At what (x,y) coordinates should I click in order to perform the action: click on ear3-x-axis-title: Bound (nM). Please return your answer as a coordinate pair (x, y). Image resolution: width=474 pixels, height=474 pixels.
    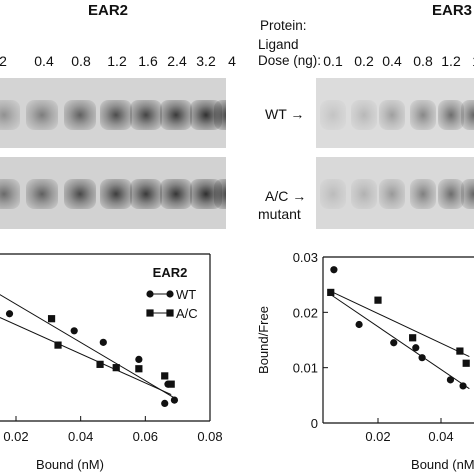
    Looking at the image, I should click on (442, 464).